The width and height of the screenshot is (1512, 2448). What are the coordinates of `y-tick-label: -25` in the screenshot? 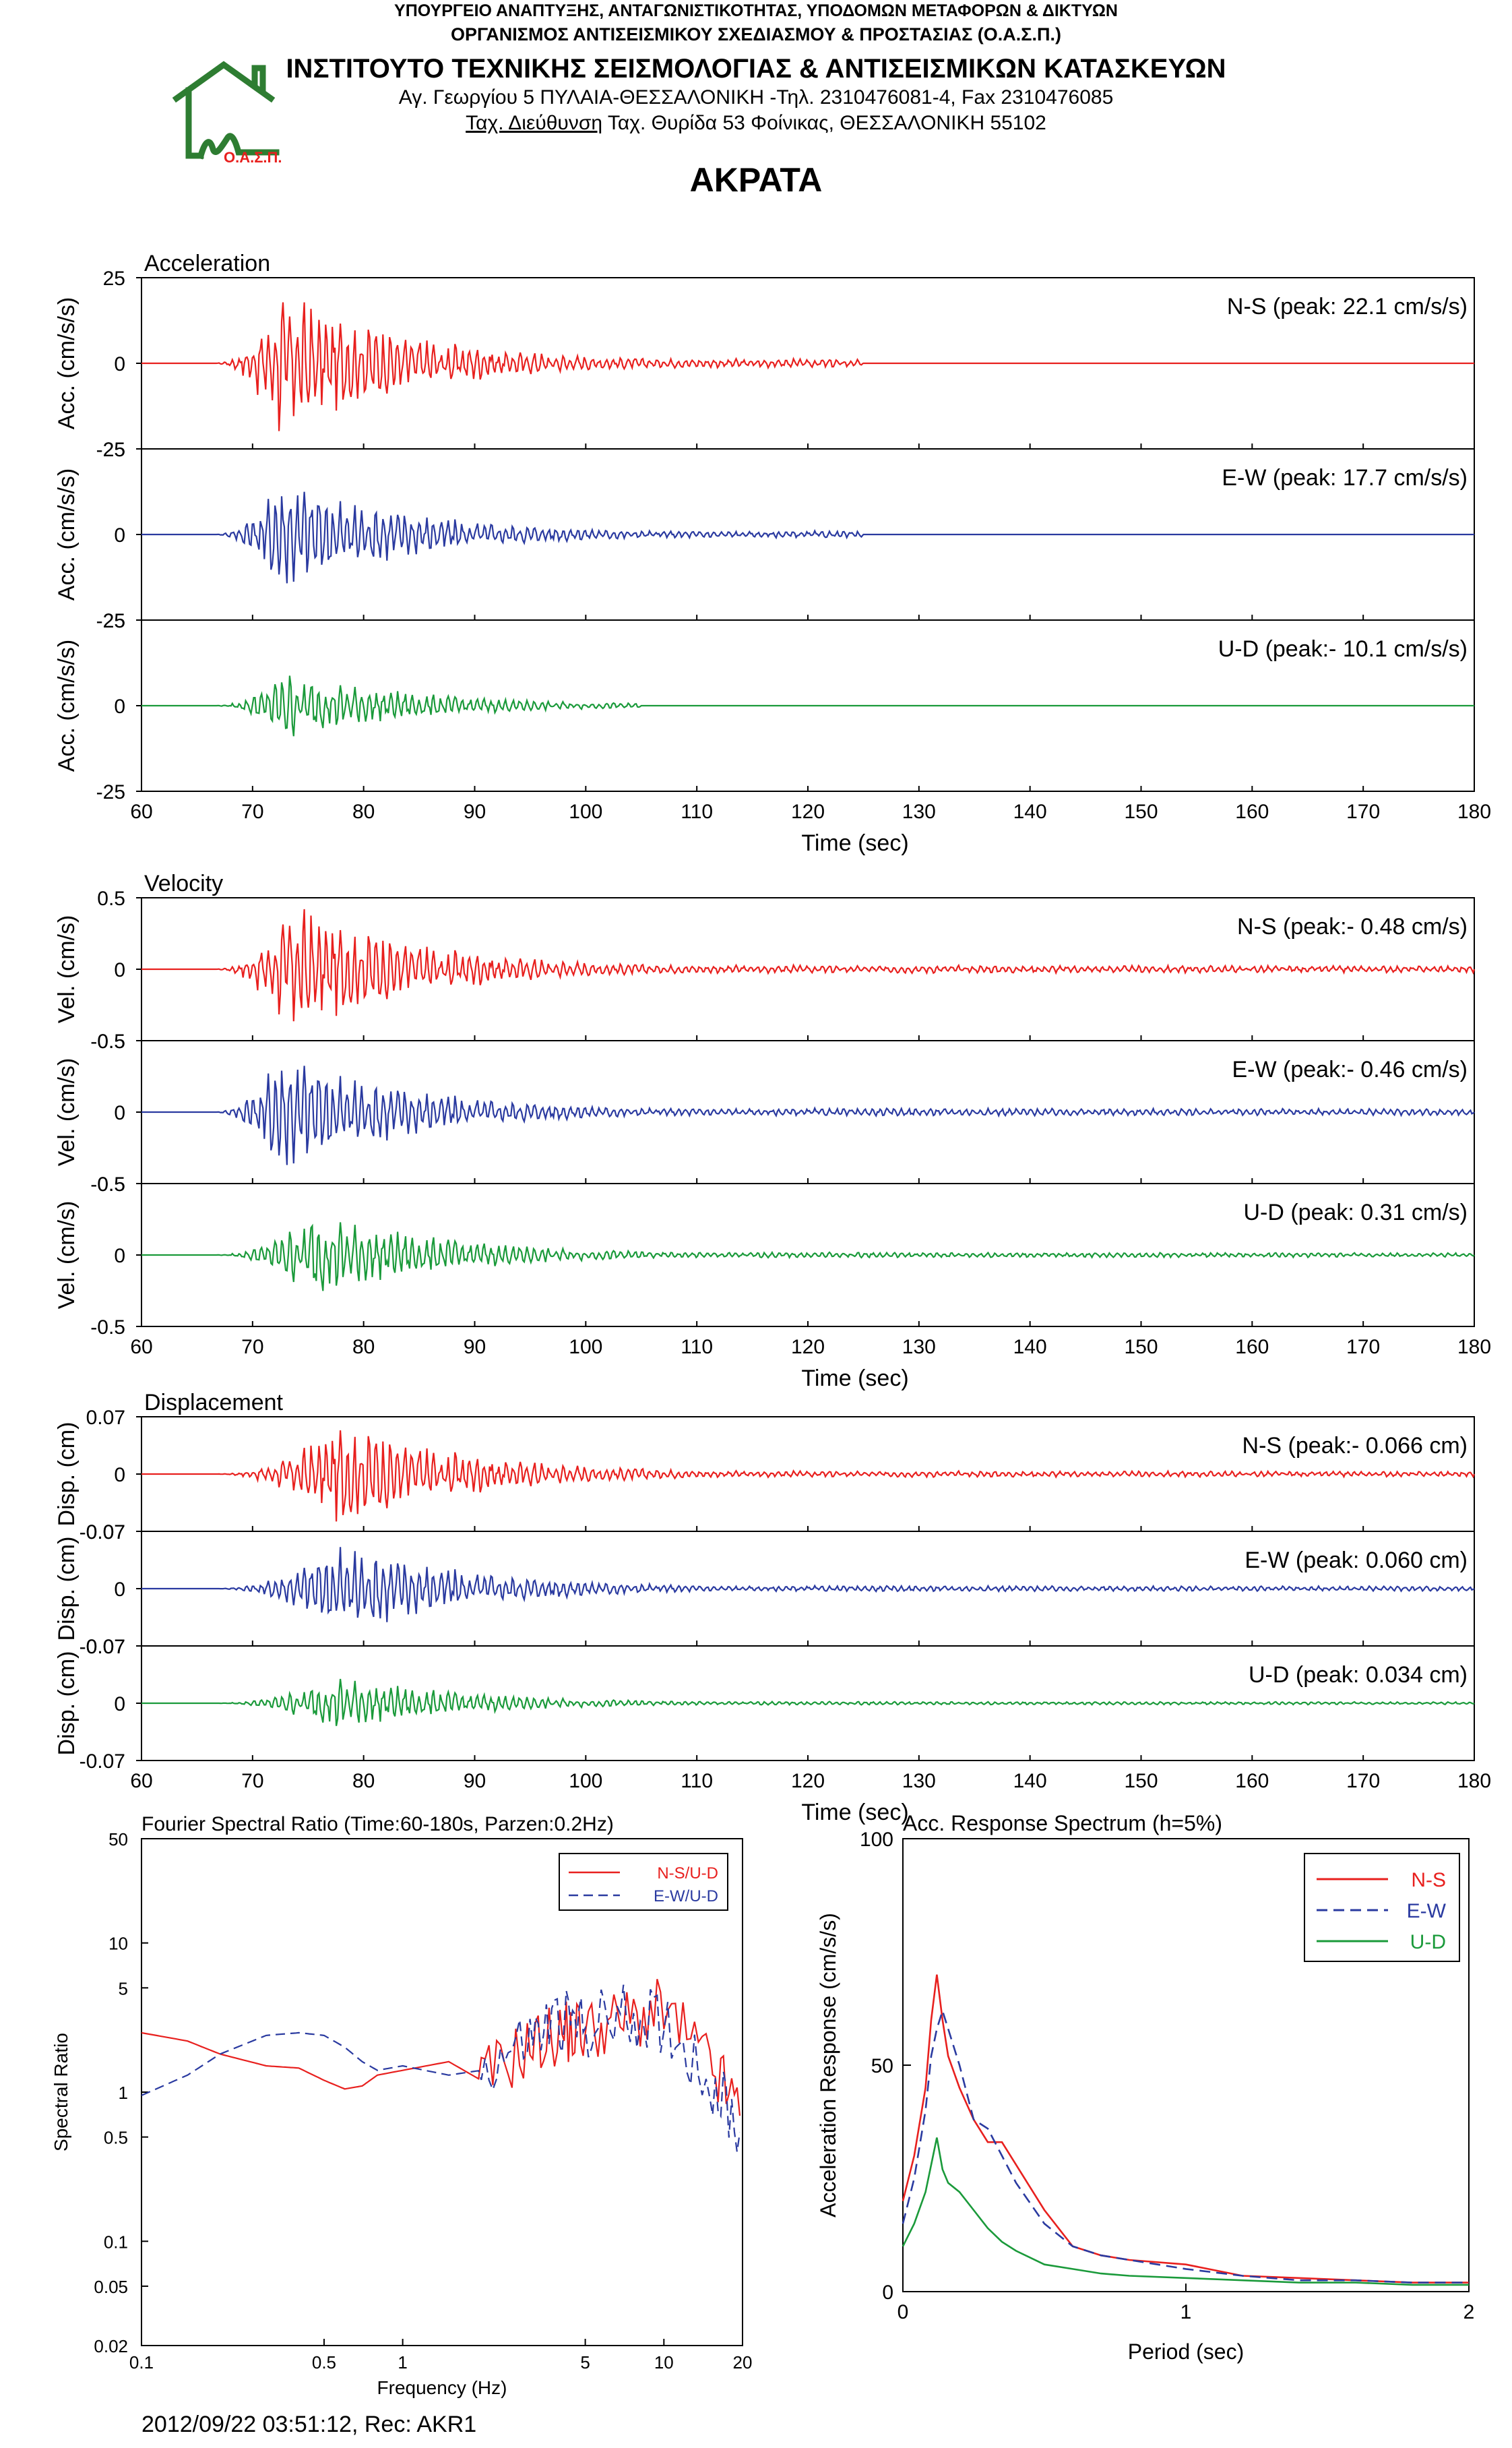 It's located at (110, 450).